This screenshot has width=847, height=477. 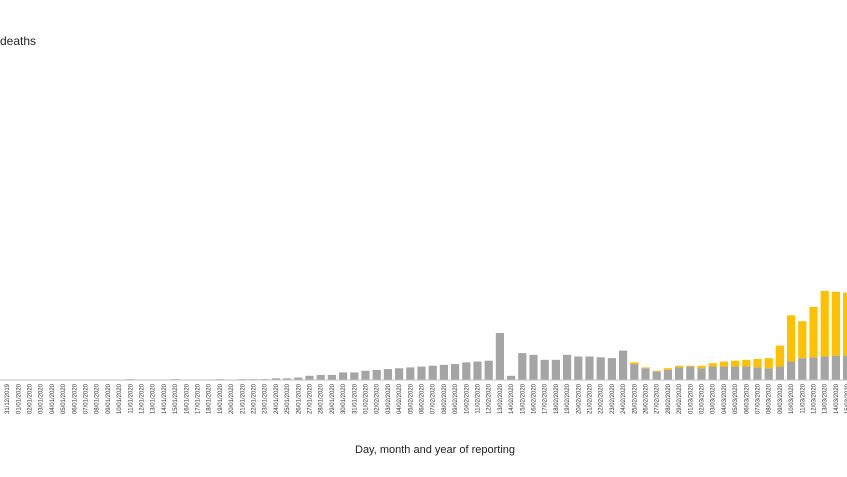 I want to click on x-tick-label-33: 02/02/2020, so click(x=378, y=398).